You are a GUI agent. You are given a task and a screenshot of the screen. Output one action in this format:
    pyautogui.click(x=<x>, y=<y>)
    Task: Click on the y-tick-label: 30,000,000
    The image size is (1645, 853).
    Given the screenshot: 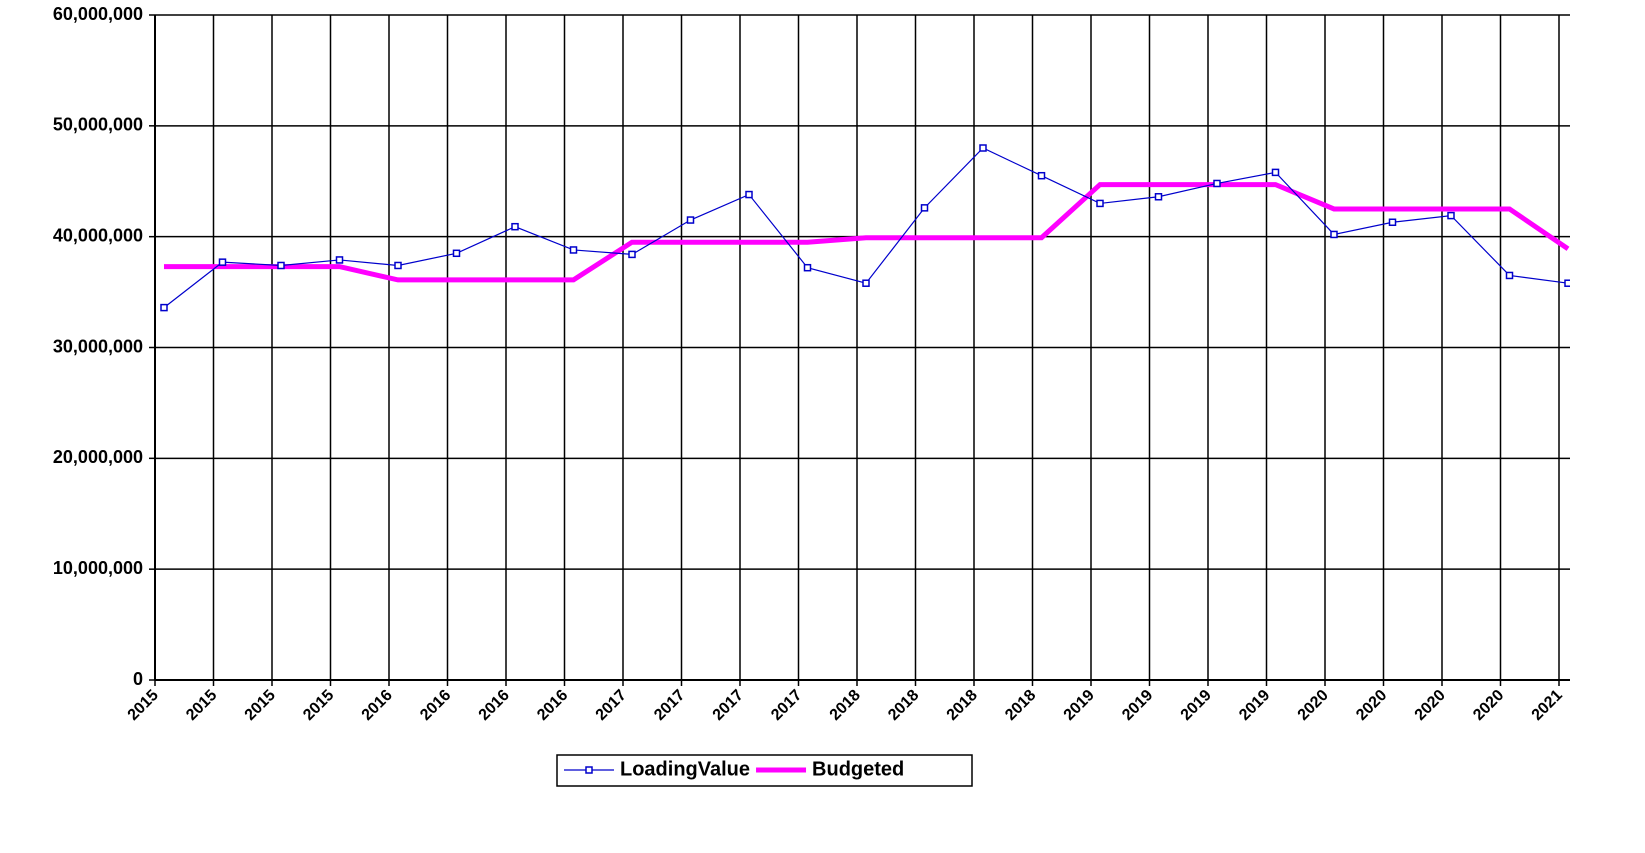 What is the action you would take?
    pyautogui.click(x=98, y=346)
    